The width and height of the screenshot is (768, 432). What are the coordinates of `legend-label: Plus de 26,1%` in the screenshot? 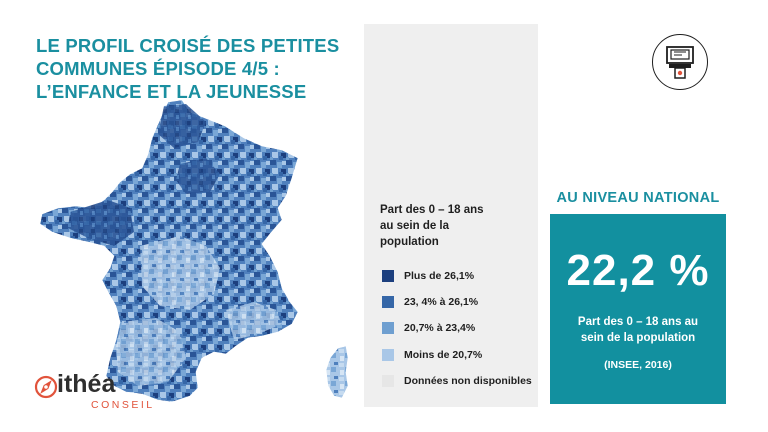 It's located at (439, 276).